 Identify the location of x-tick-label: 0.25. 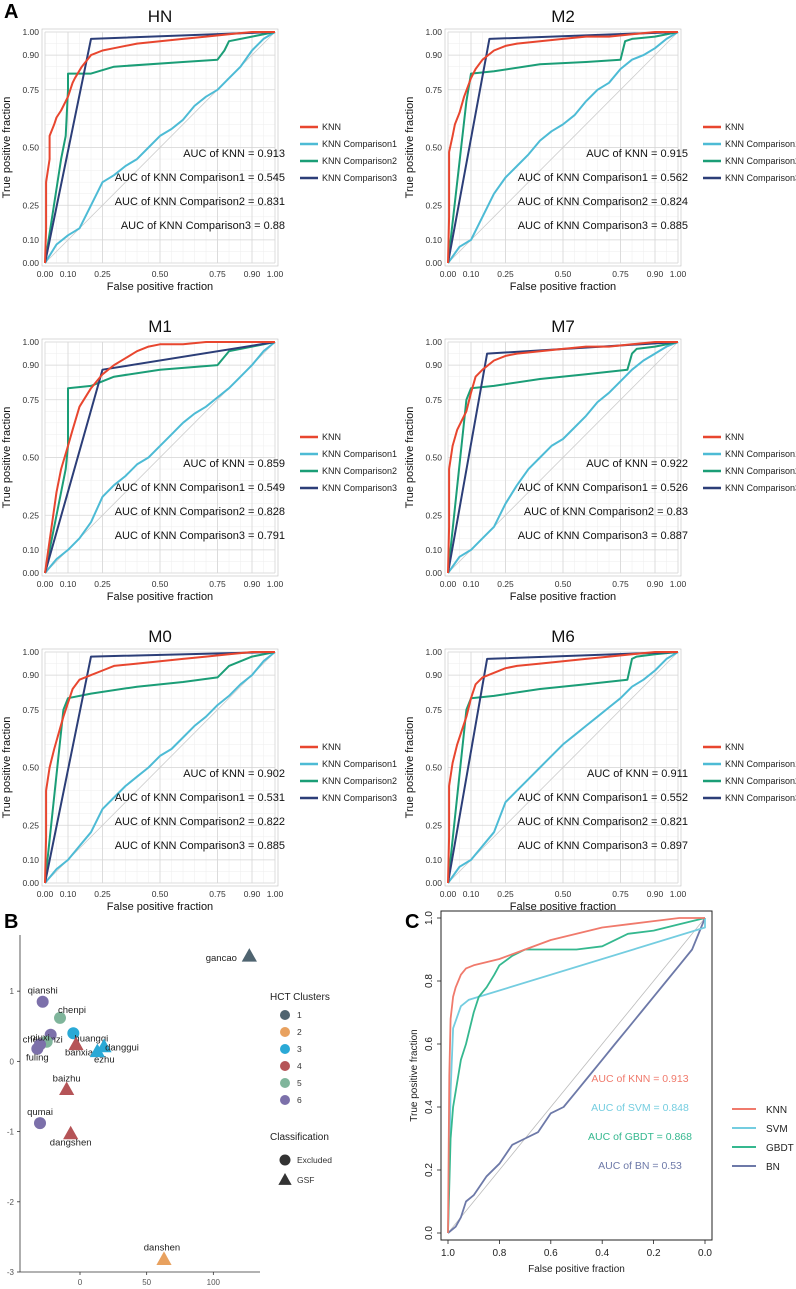
(102, 274).